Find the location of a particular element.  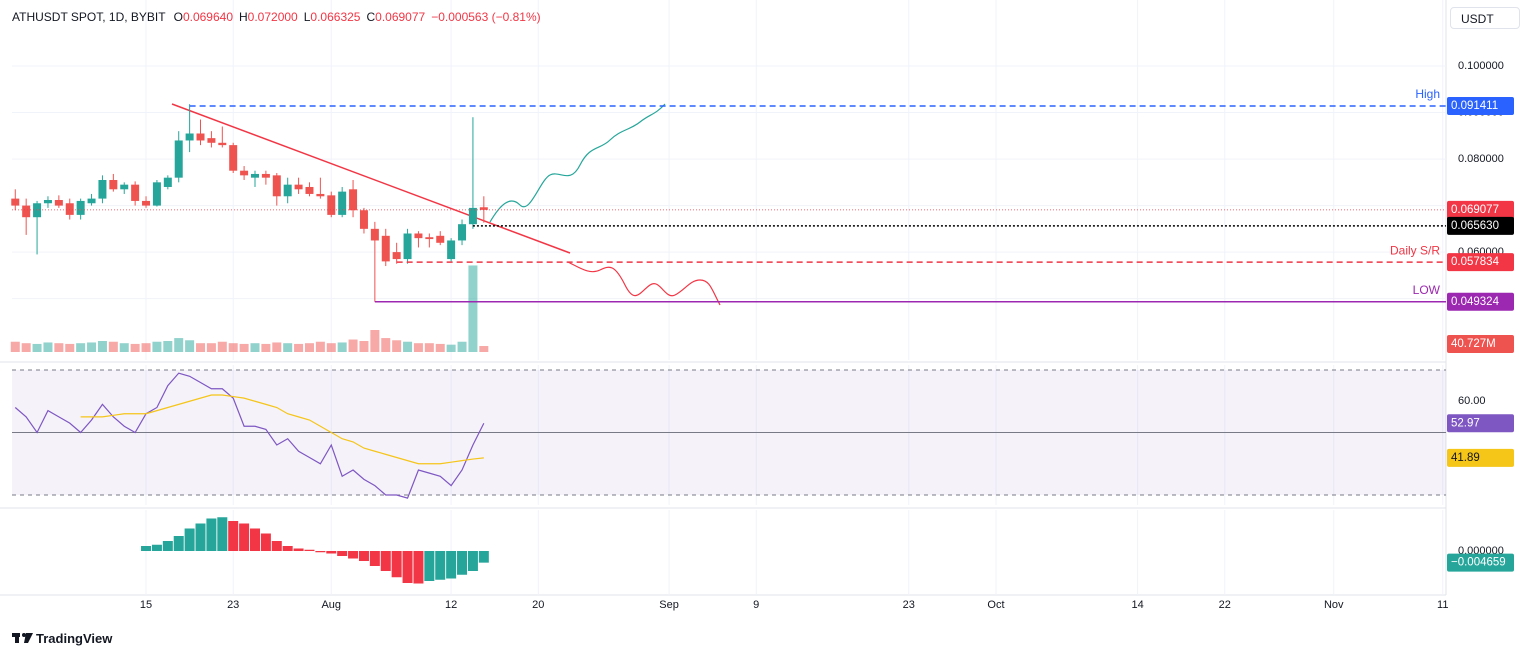

y-tick-label: 0.080000 is located at coordinates (1481, 159).